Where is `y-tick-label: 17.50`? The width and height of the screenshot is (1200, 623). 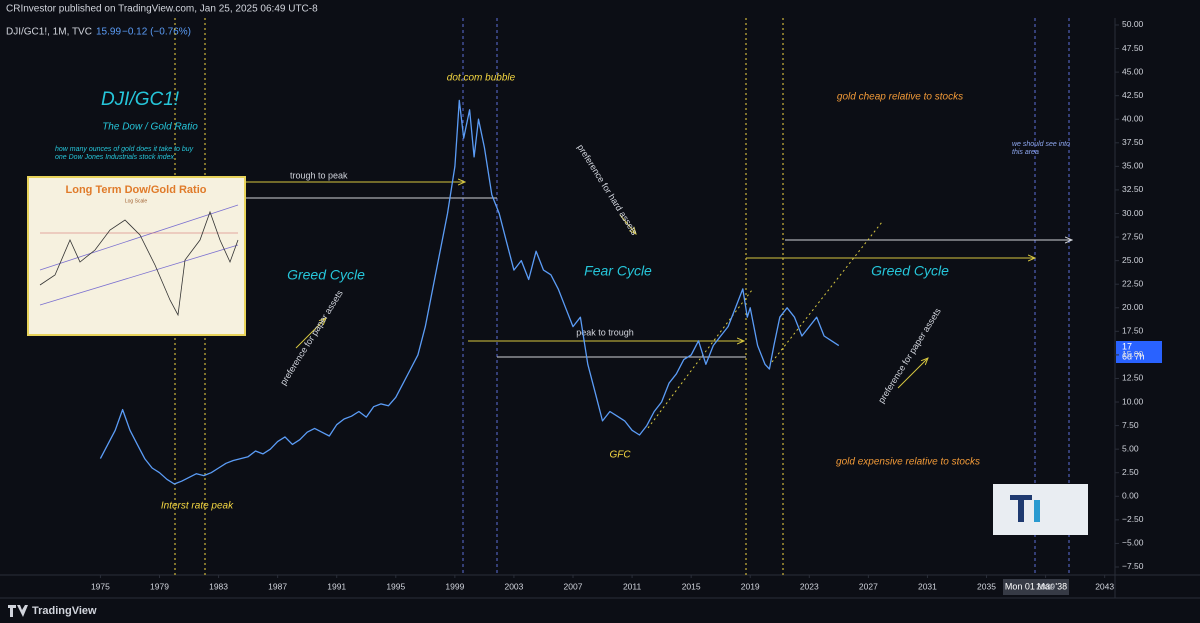
y-tick-label: 17.50 is located at coordinates (1133, 331).